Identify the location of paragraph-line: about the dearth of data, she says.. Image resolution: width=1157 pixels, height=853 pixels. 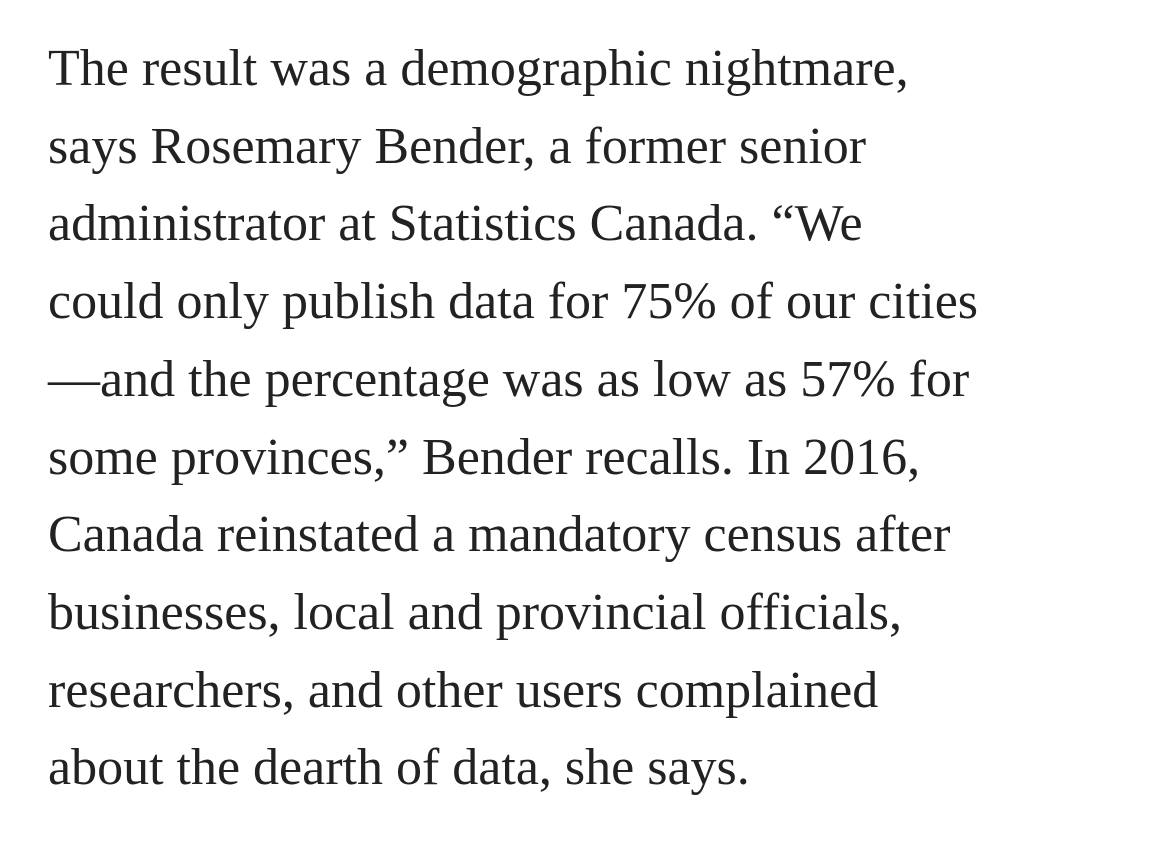
(399, 768).